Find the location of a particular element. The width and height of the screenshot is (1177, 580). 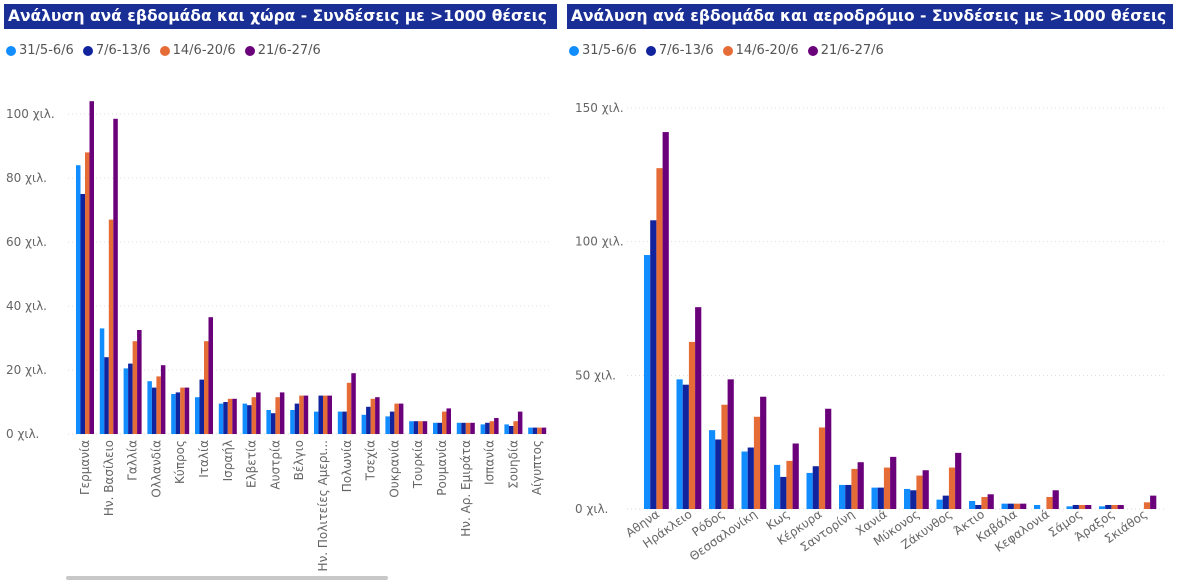

bar-ισραήλ-series-1 is located at coordinates (221, 418).